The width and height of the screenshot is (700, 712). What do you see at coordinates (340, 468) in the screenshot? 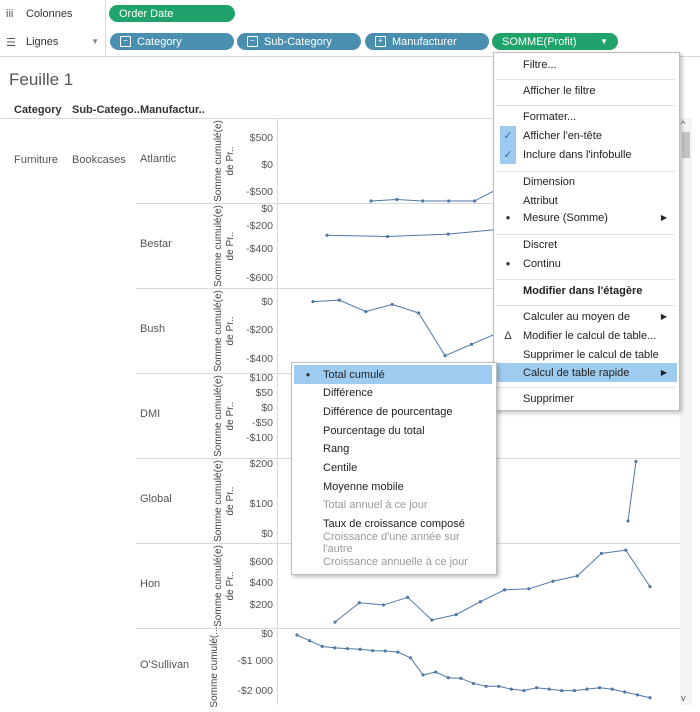
I see `submenu-item: Centile` at bounding box center [340, 468].